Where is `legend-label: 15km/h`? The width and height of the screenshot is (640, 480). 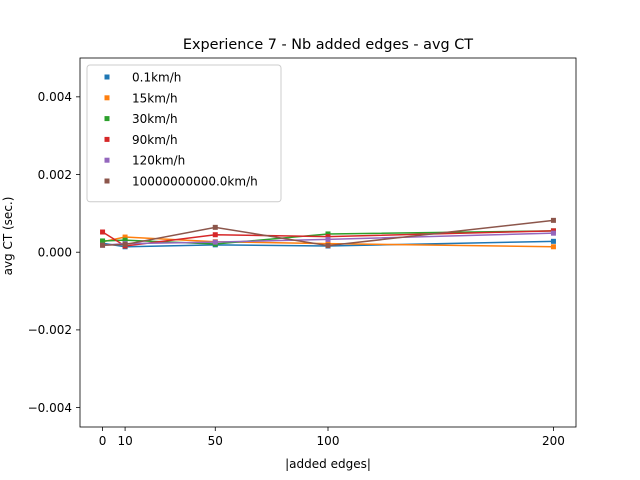
legend-label: 15km/h is located at coordinates (155, 98).